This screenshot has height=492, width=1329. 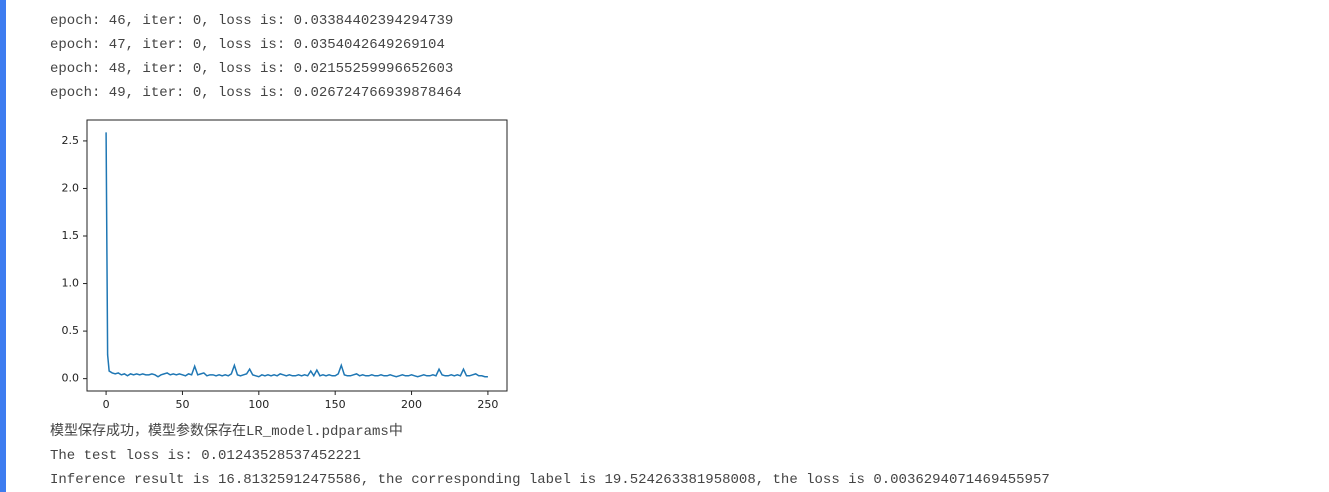 I want to click on log-line: The test loss is: 0.01243528537452221, so click(x=205, y=456).